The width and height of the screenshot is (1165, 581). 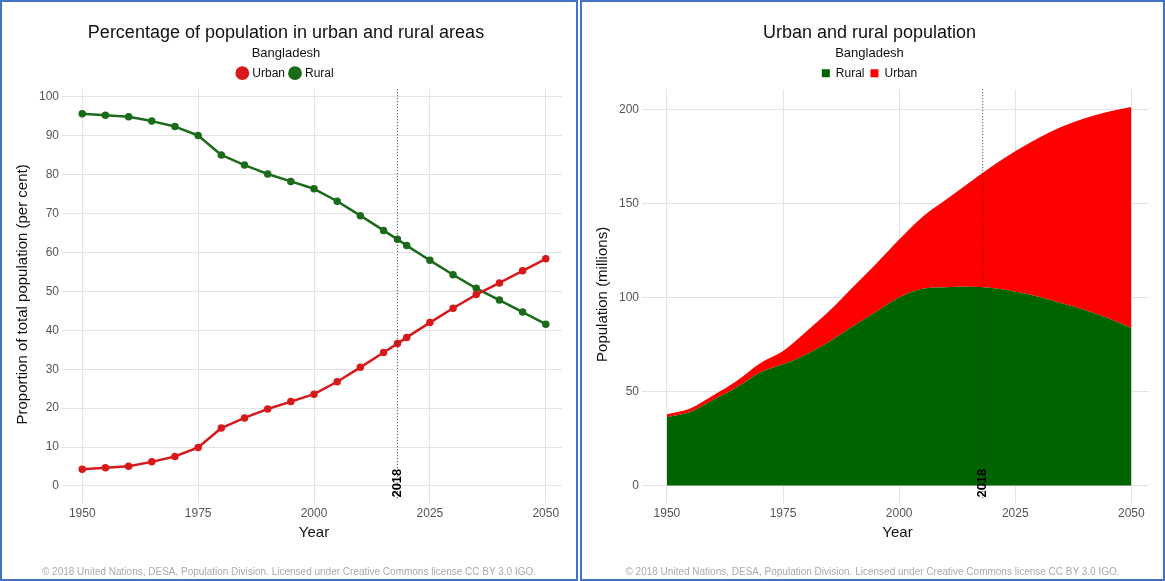 What do you see at coordinates (629, 203) in the screenshot?
I see `y-tick-label: 150` at bounding box center [629, 203].